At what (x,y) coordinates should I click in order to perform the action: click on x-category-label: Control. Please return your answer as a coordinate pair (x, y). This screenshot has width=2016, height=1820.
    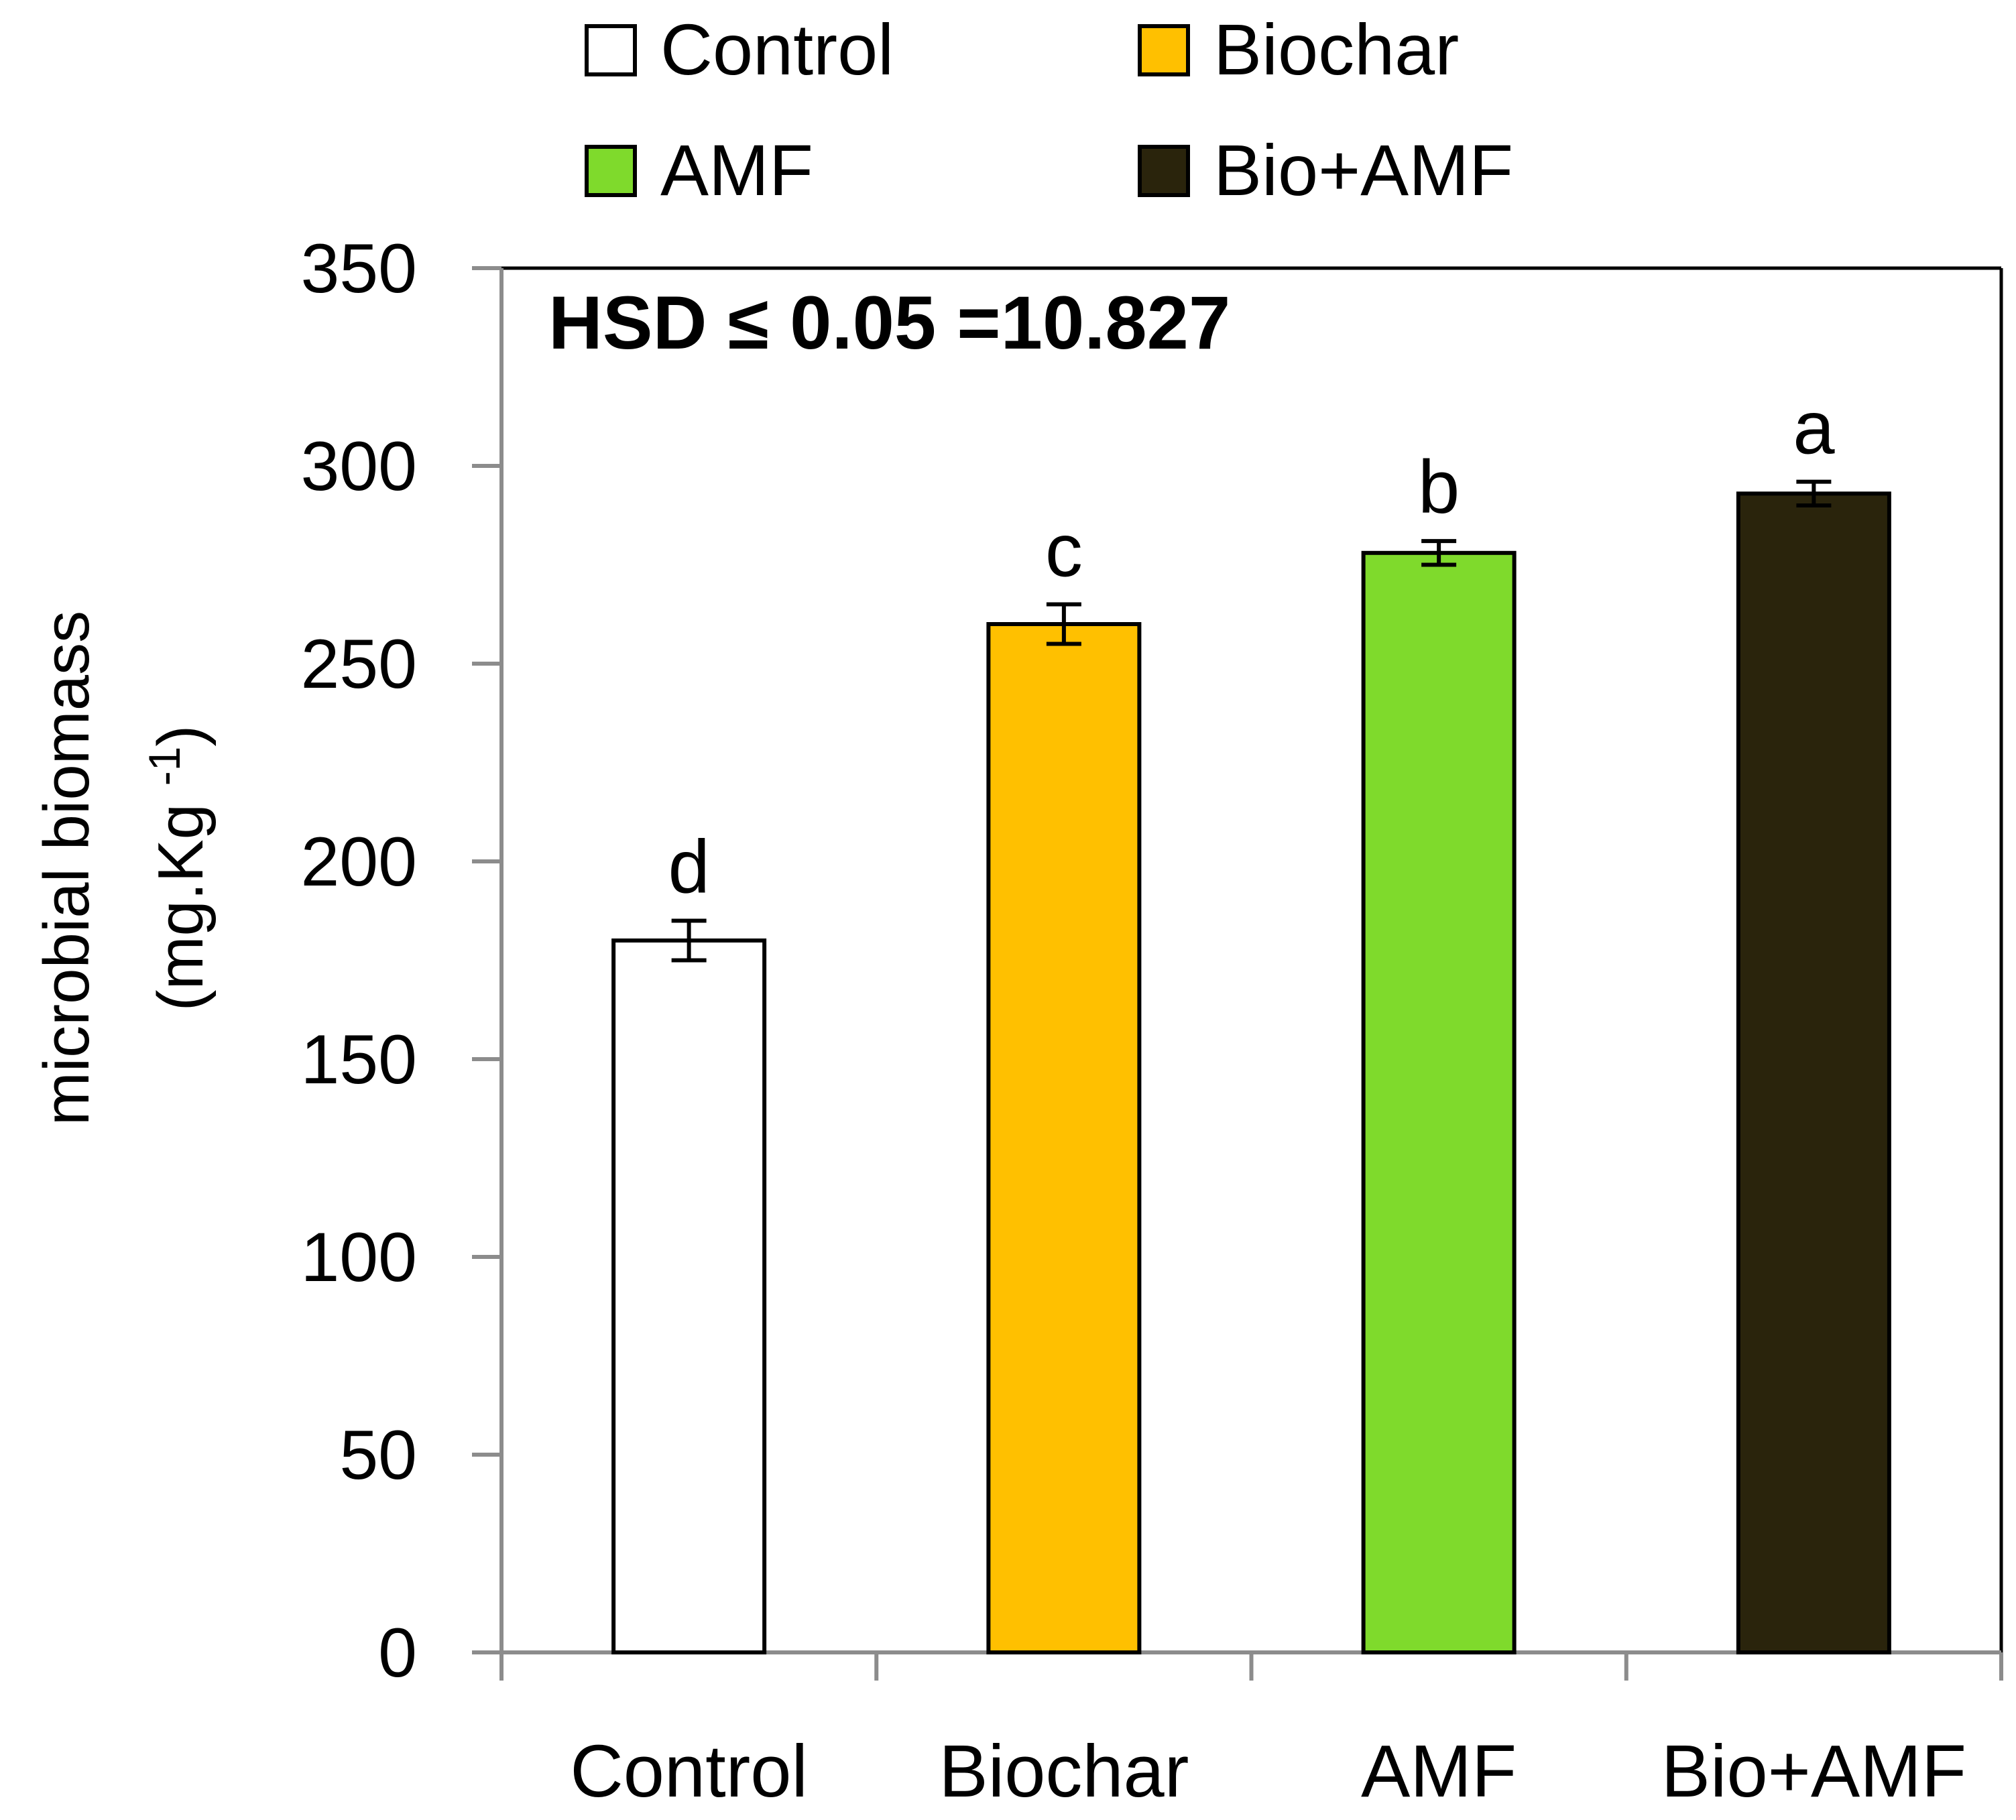
    Looking at the image, I should click on (689, 1771).